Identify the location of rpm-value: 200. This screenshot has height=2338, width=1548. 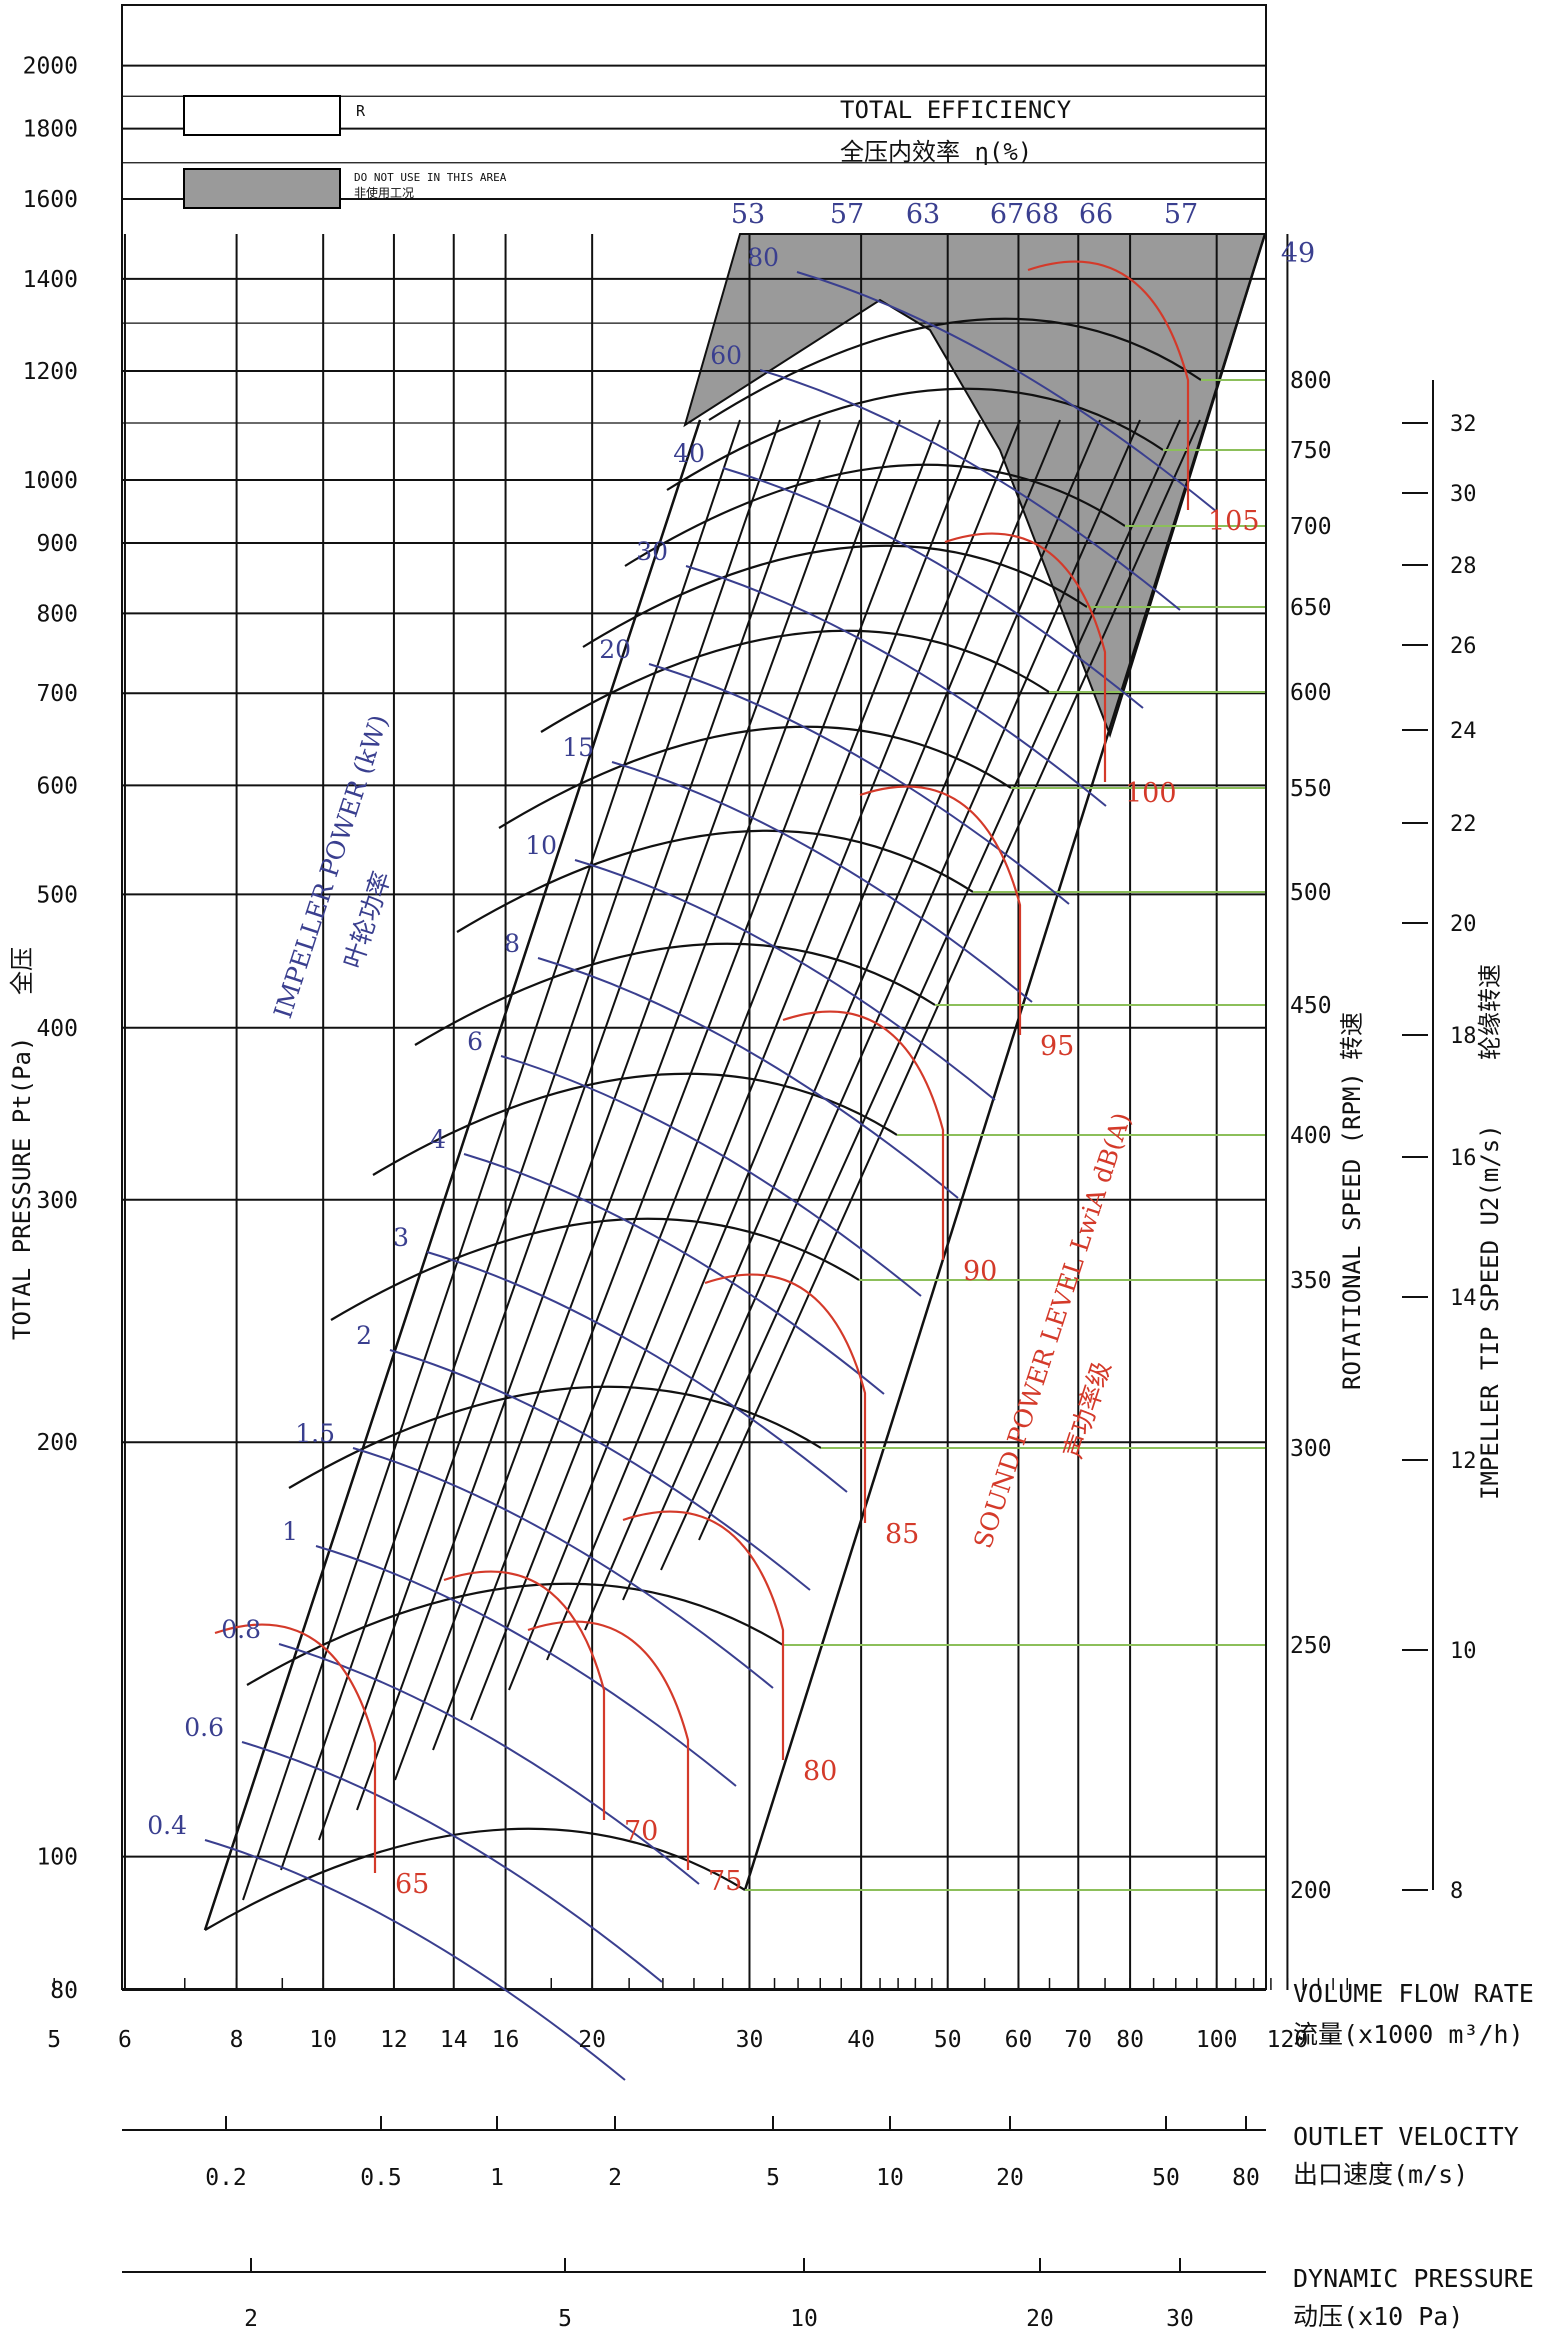
(1311, 1891).